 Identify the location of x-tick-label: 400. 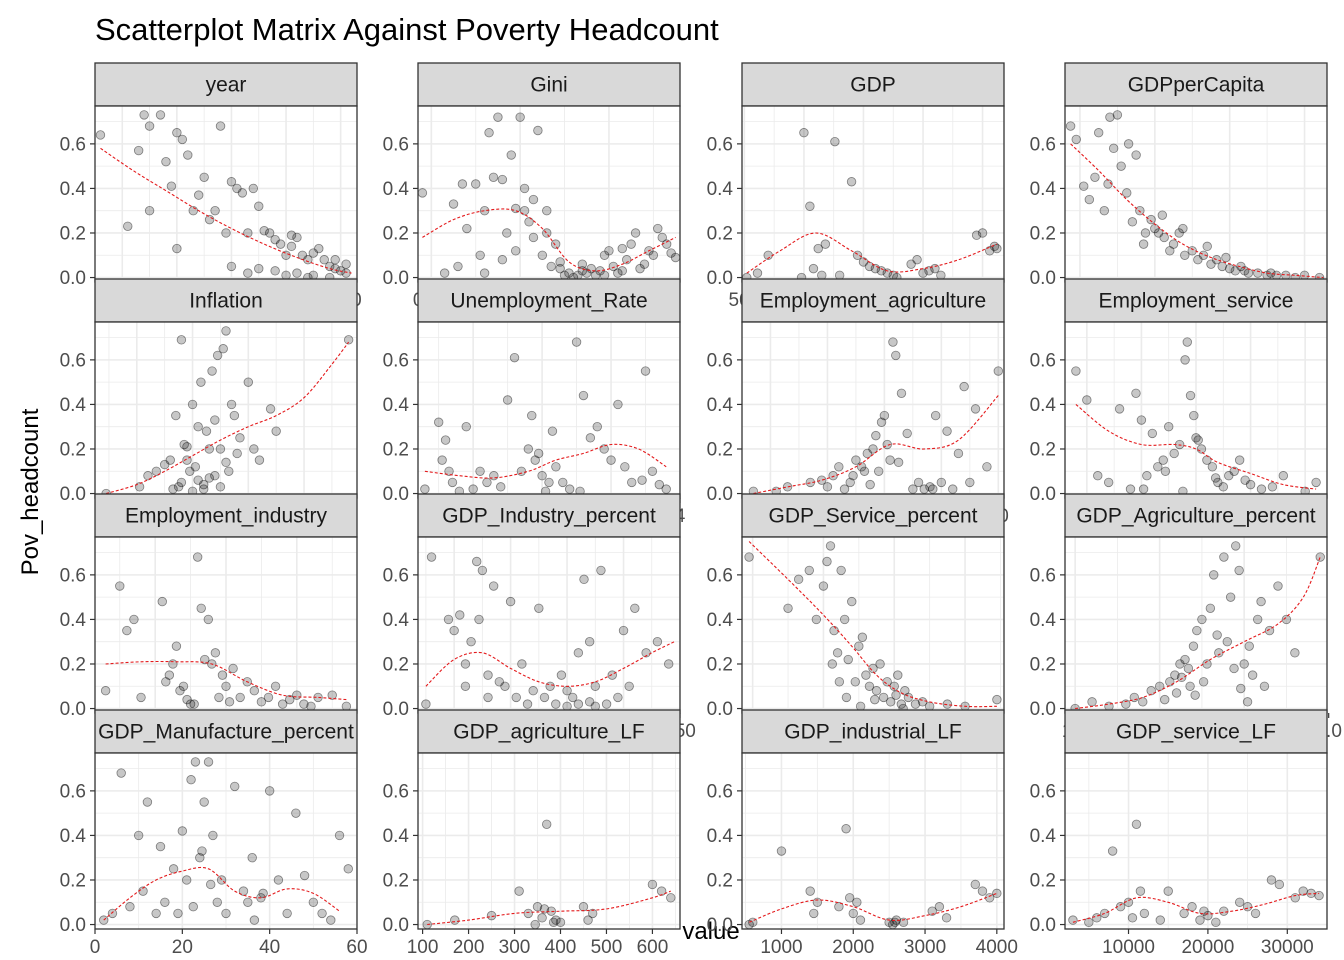
(561, 947).